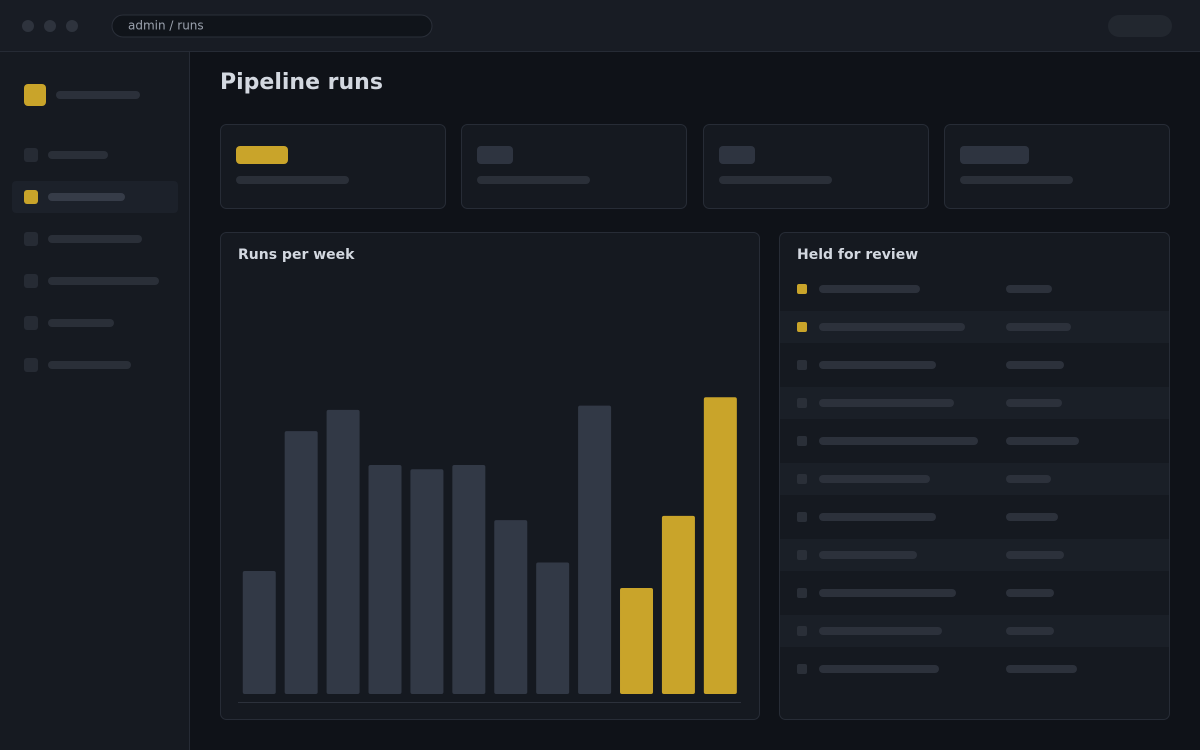  What do you see at coordinates (98, 95) in the screenshot?
I see `logo-text` at bounding box center [98, 95].